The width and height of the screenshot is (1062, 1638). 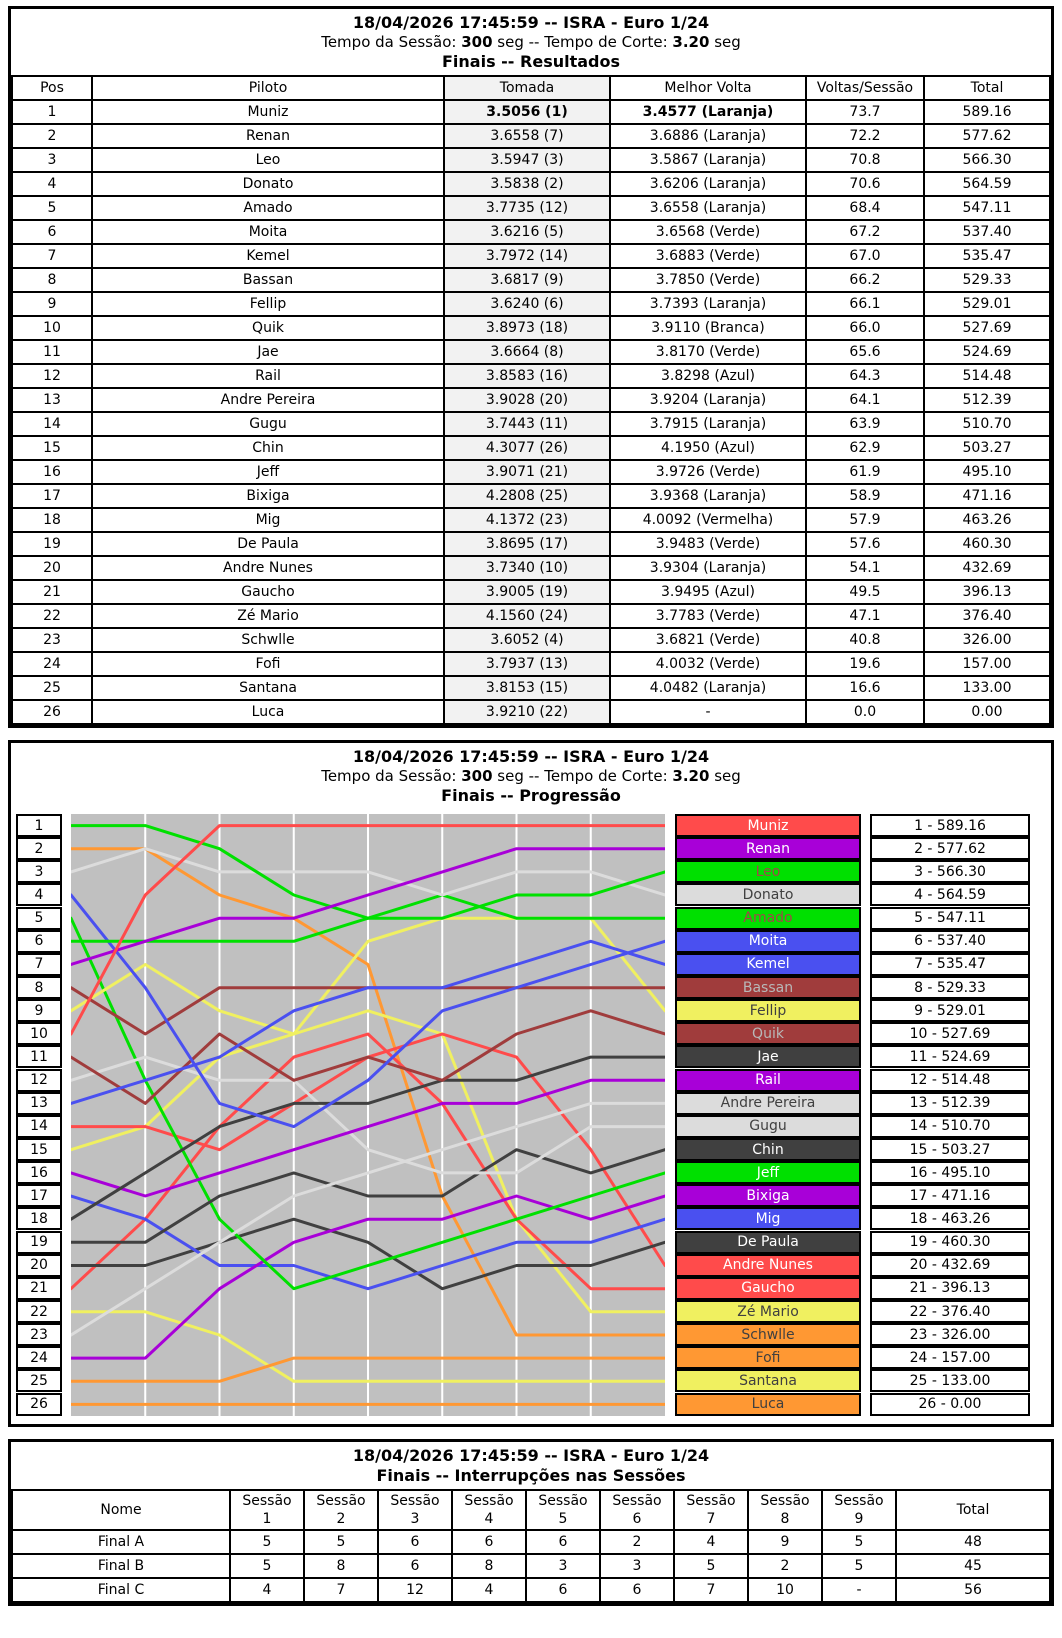 I want to click on result-cell-tomada: 3.7443 (11), so click(x=527, y=424).